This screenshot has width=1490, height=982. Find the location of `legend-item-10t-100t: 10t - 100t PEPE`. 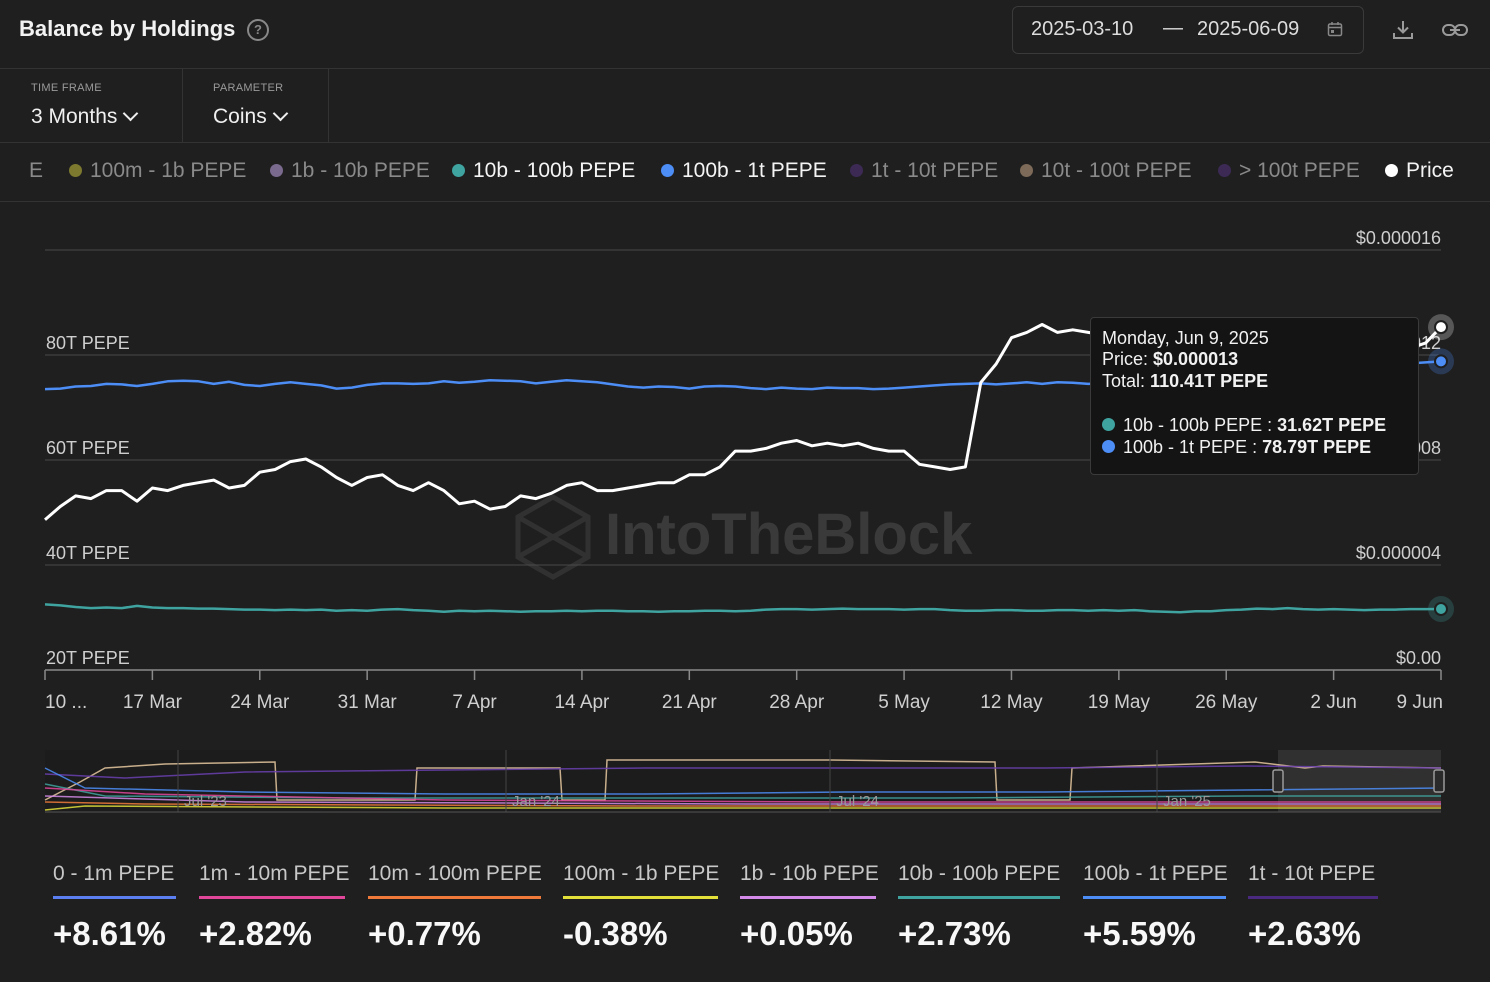

legend-item-10t-100t: 10t - 100t PEPE is located at coordinates (1106, 171).